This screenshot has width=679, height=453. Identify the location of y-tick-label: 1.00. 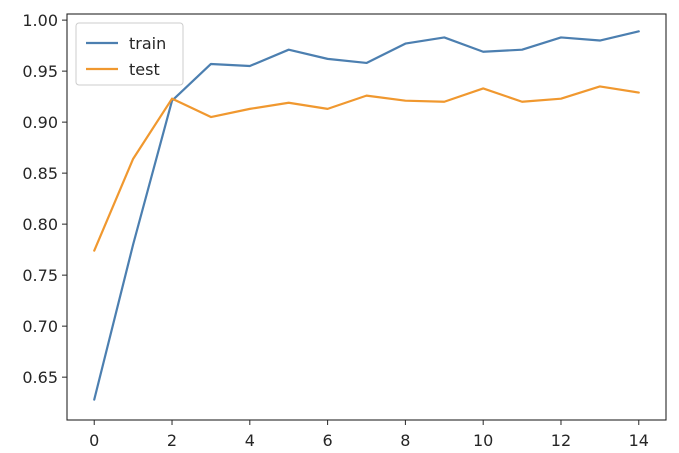
(40, 20).